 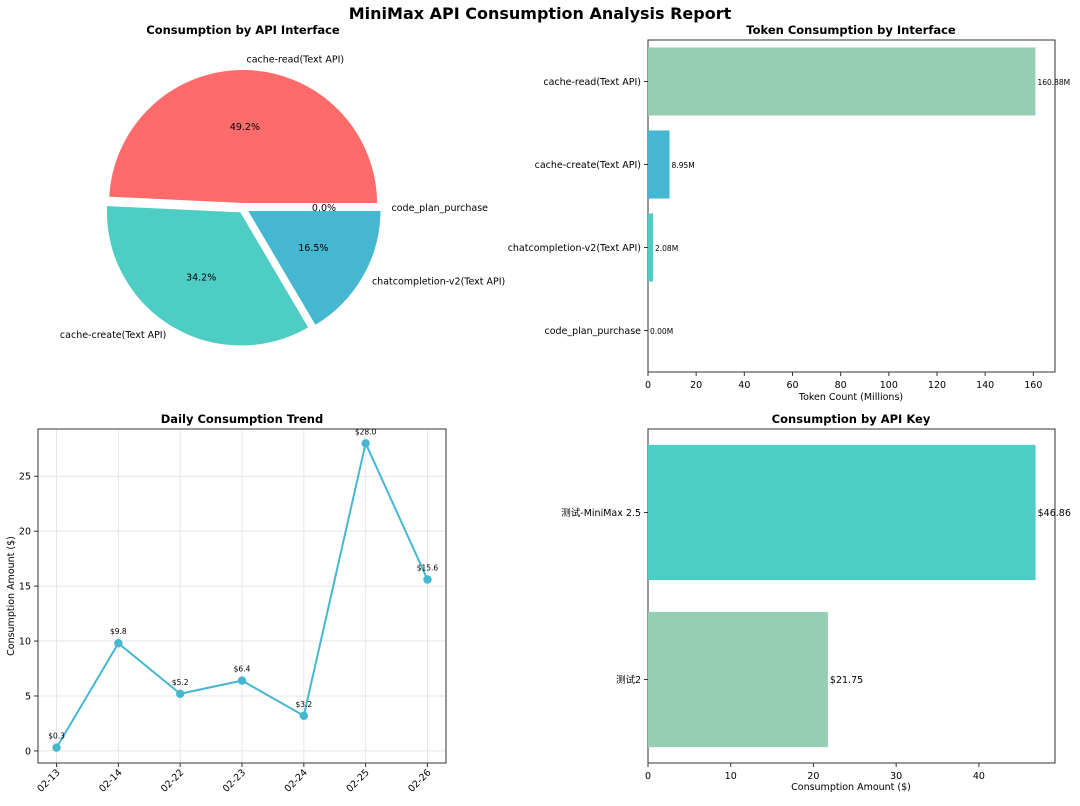 I want to click on bar-chatcompletion-v2-text-api, so click(x=651, y=247).